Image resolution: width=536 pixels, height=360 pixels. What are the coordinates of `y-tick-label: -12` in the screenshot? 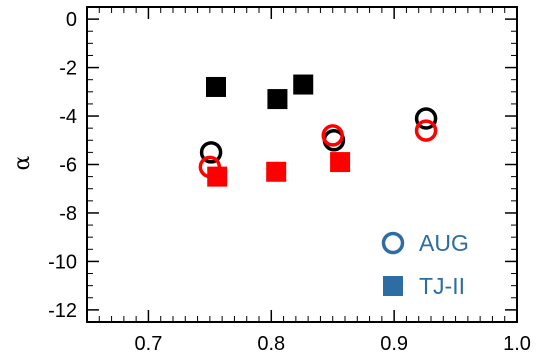 It's located at (62, 311).